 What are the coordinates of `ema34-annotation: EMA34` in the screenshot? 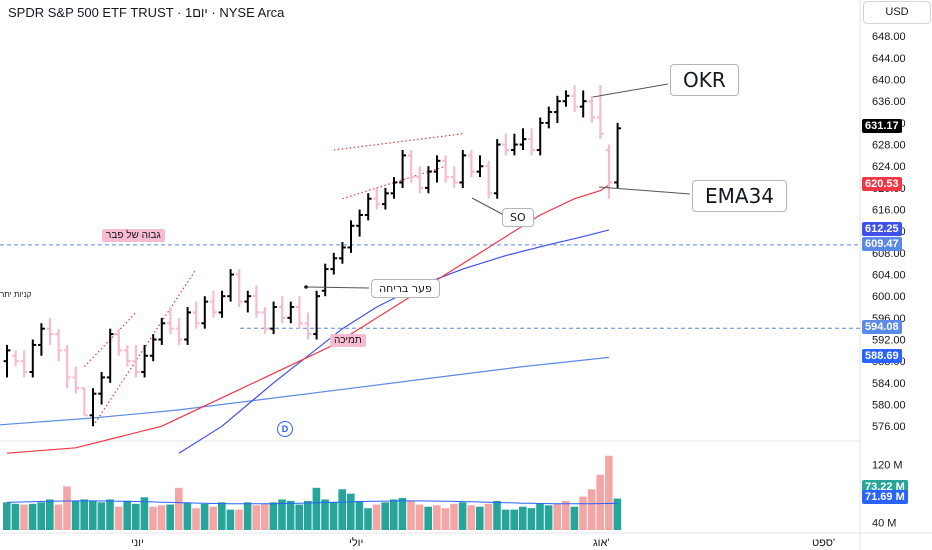 It's located at (740, 196).